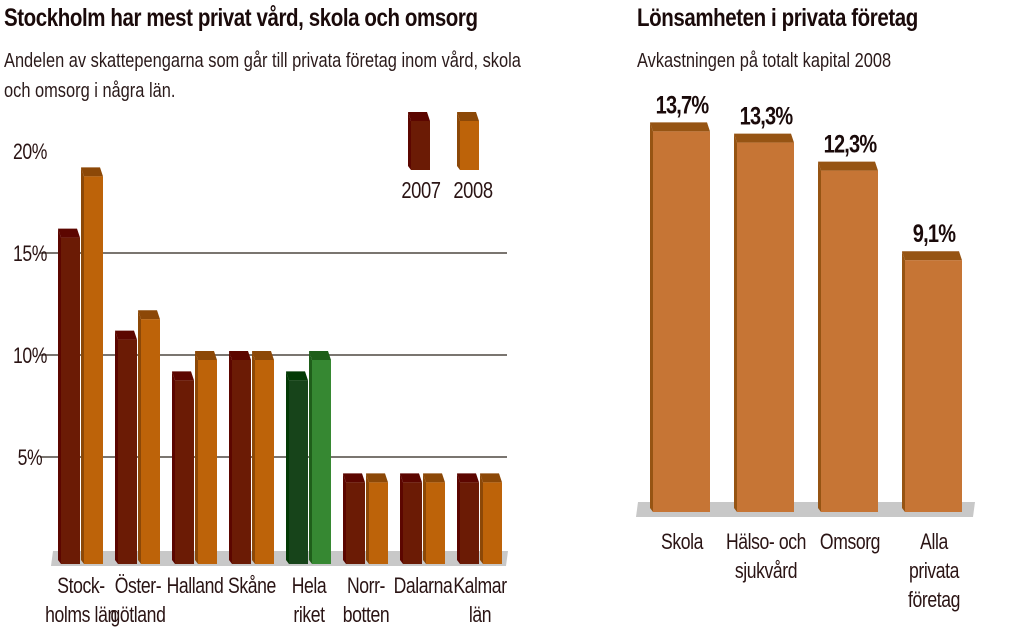 This screenshot has width=1030, height=631. I want to click on category-label: Halland, so click(195, 586).